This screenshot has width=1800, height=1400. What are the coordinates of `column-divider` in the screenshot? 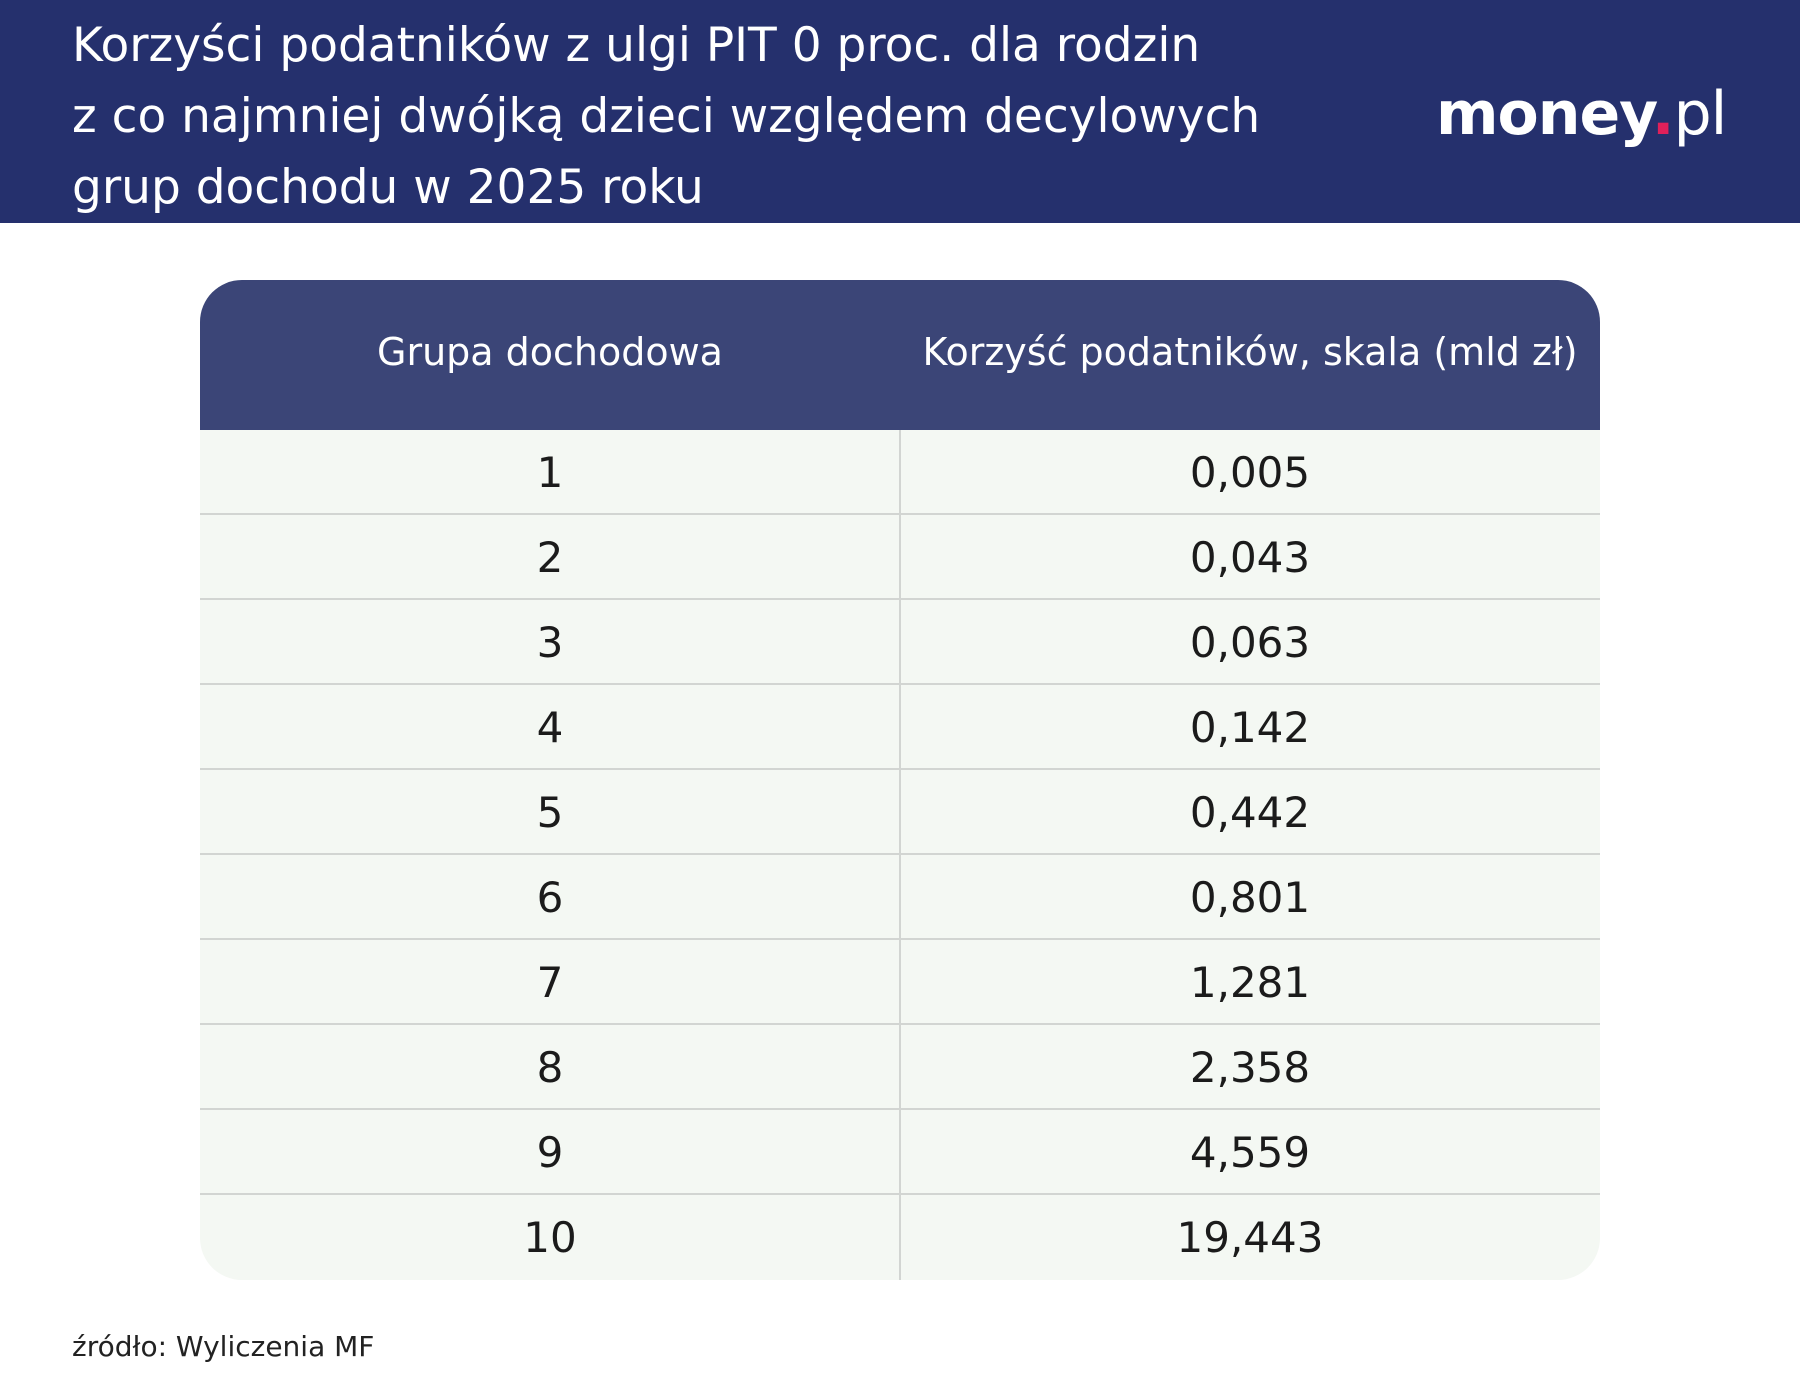 It's located at (900, 855).